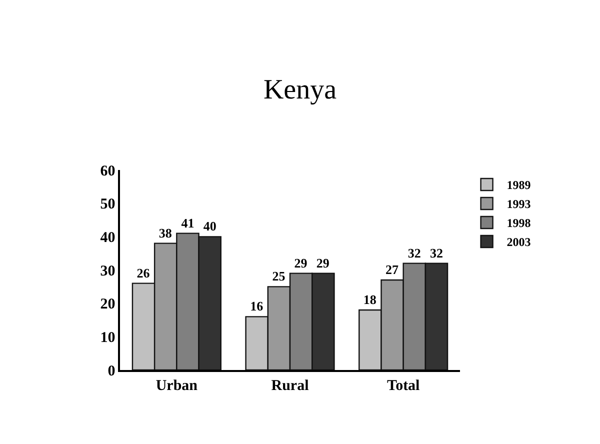 Image resolution: width=600 pixels, height=444 pixels. Describe the element at coordinates (209, 226) in the screenshot. I see `data-label: 40` at that location.